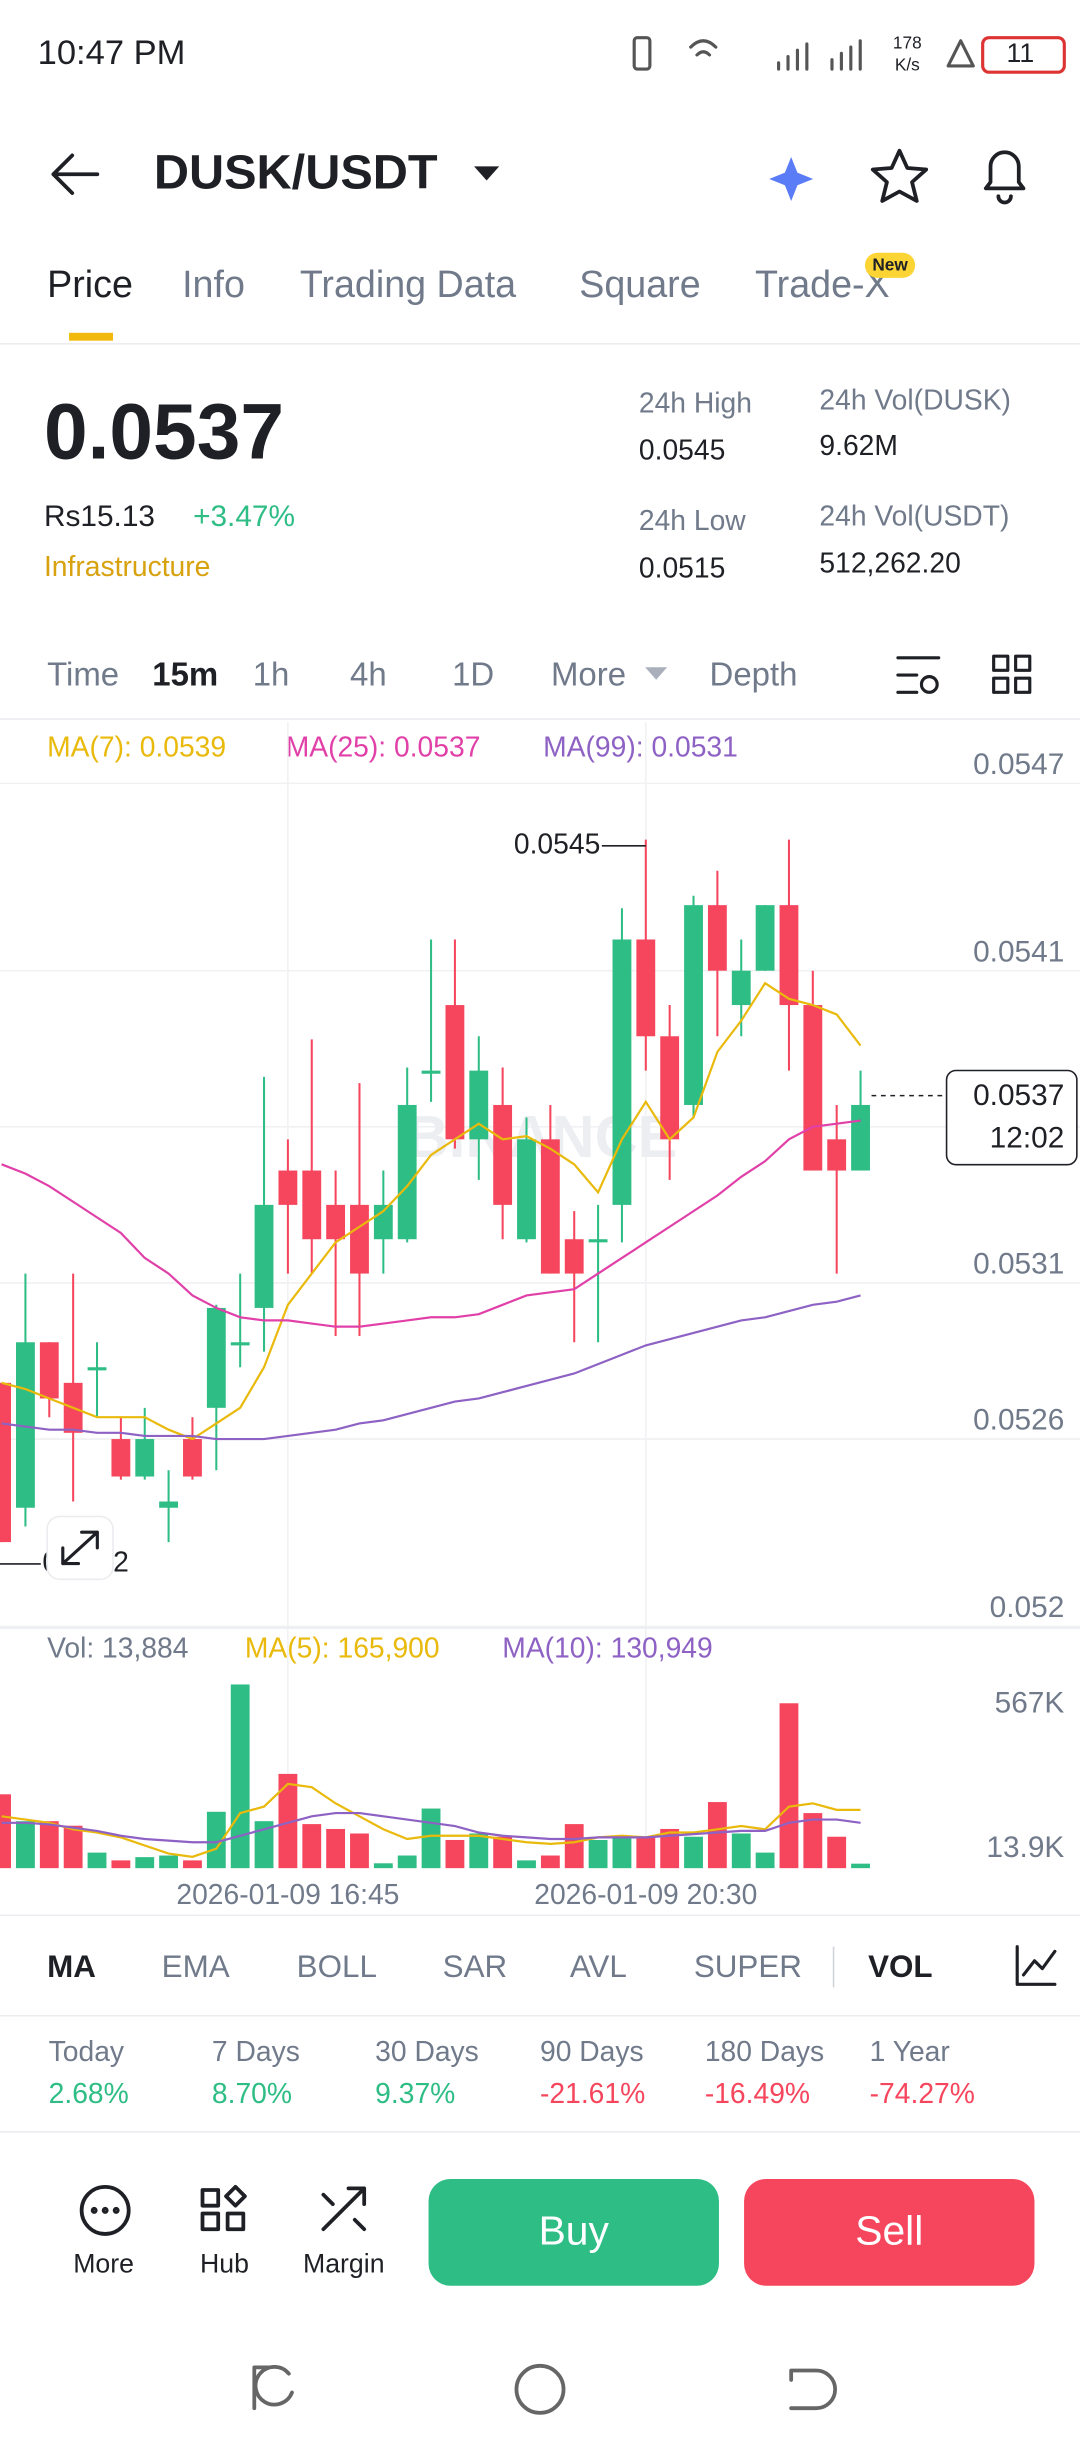 This screenshot has width=1080, height=2460. I want to click on last-price-label: 0.0537, so click(1018, 1095).